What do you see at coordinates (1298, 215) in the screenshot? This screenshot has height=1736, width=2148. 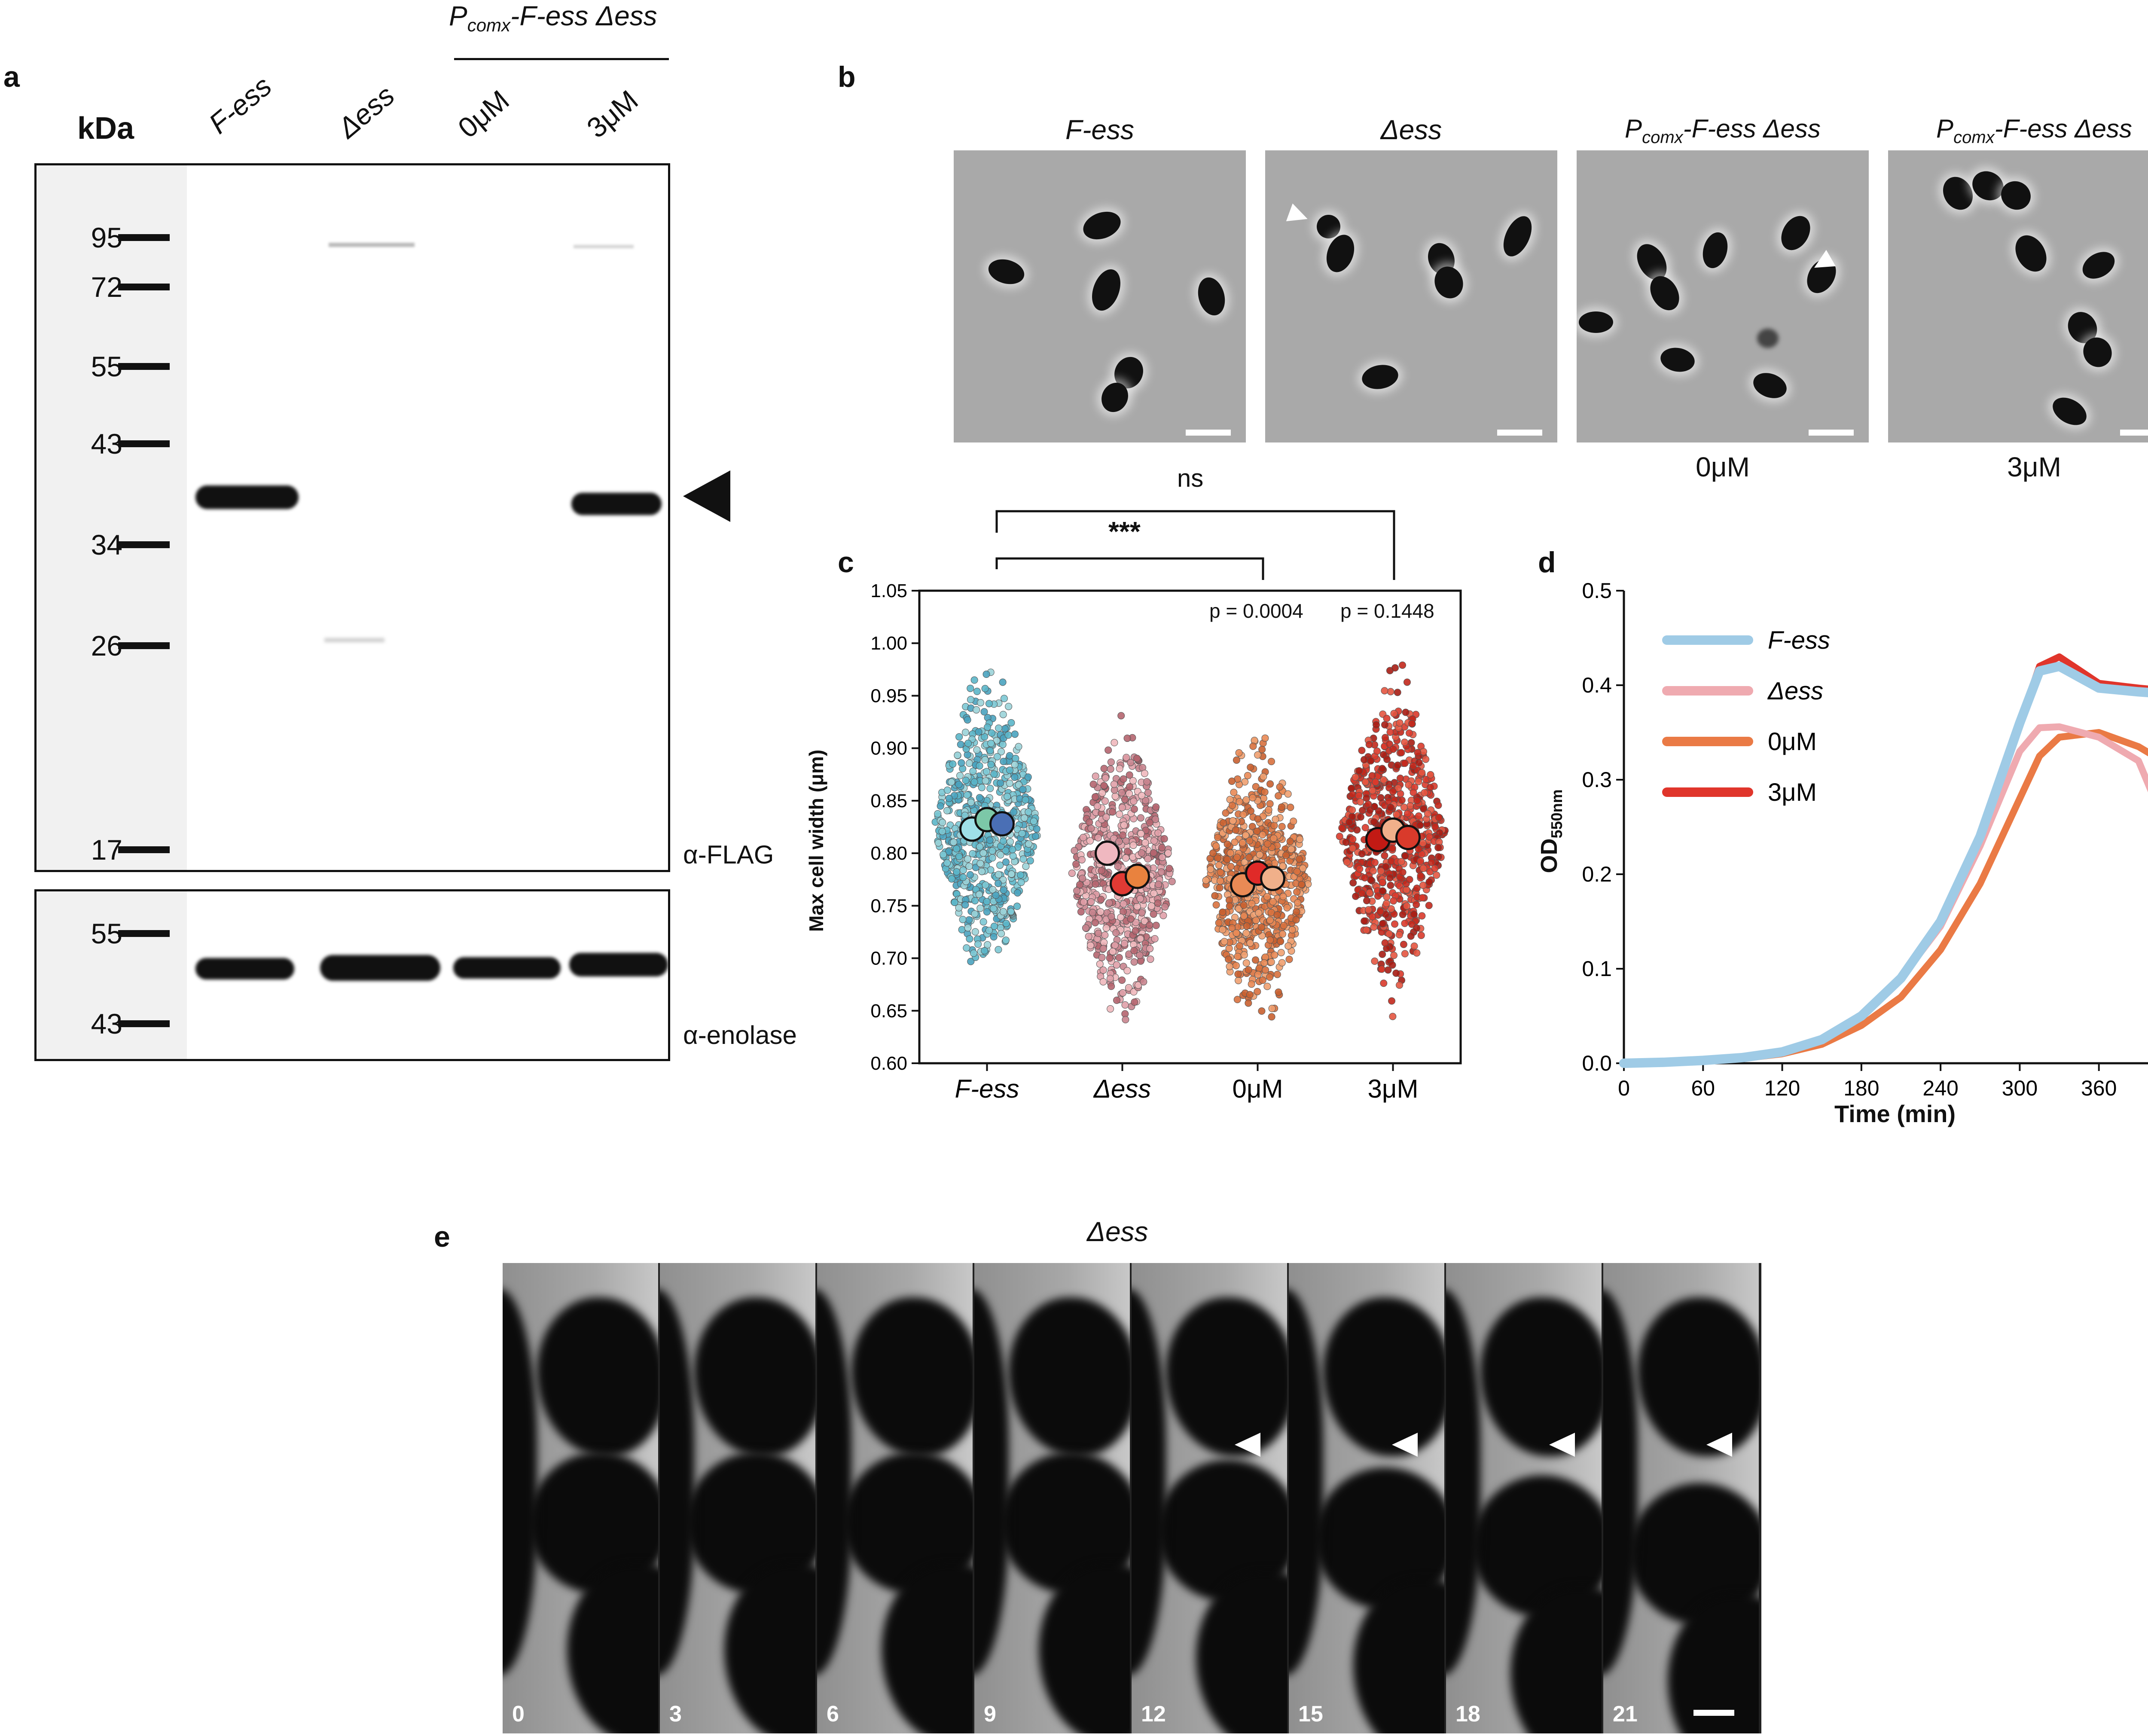 I see `septum-arrowhead-icon` at bounding box center [1298, 215].